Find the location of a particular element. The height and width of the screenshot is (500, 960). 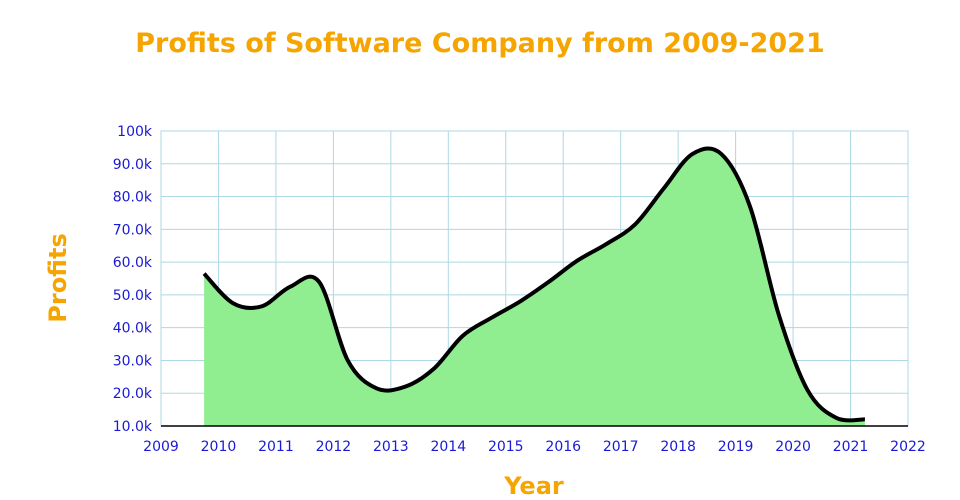

y-tick-label: 40.0k is located at coordinates (133, 329).